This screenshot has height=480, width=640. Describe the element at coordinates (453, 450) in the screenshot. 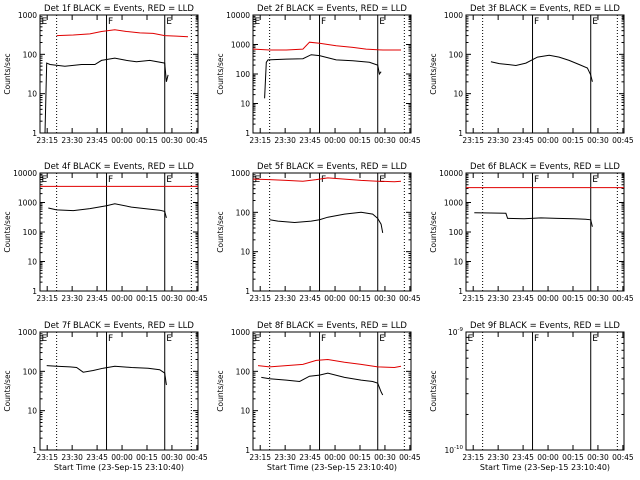

I see `y-tick-label: 10-10` at that location.